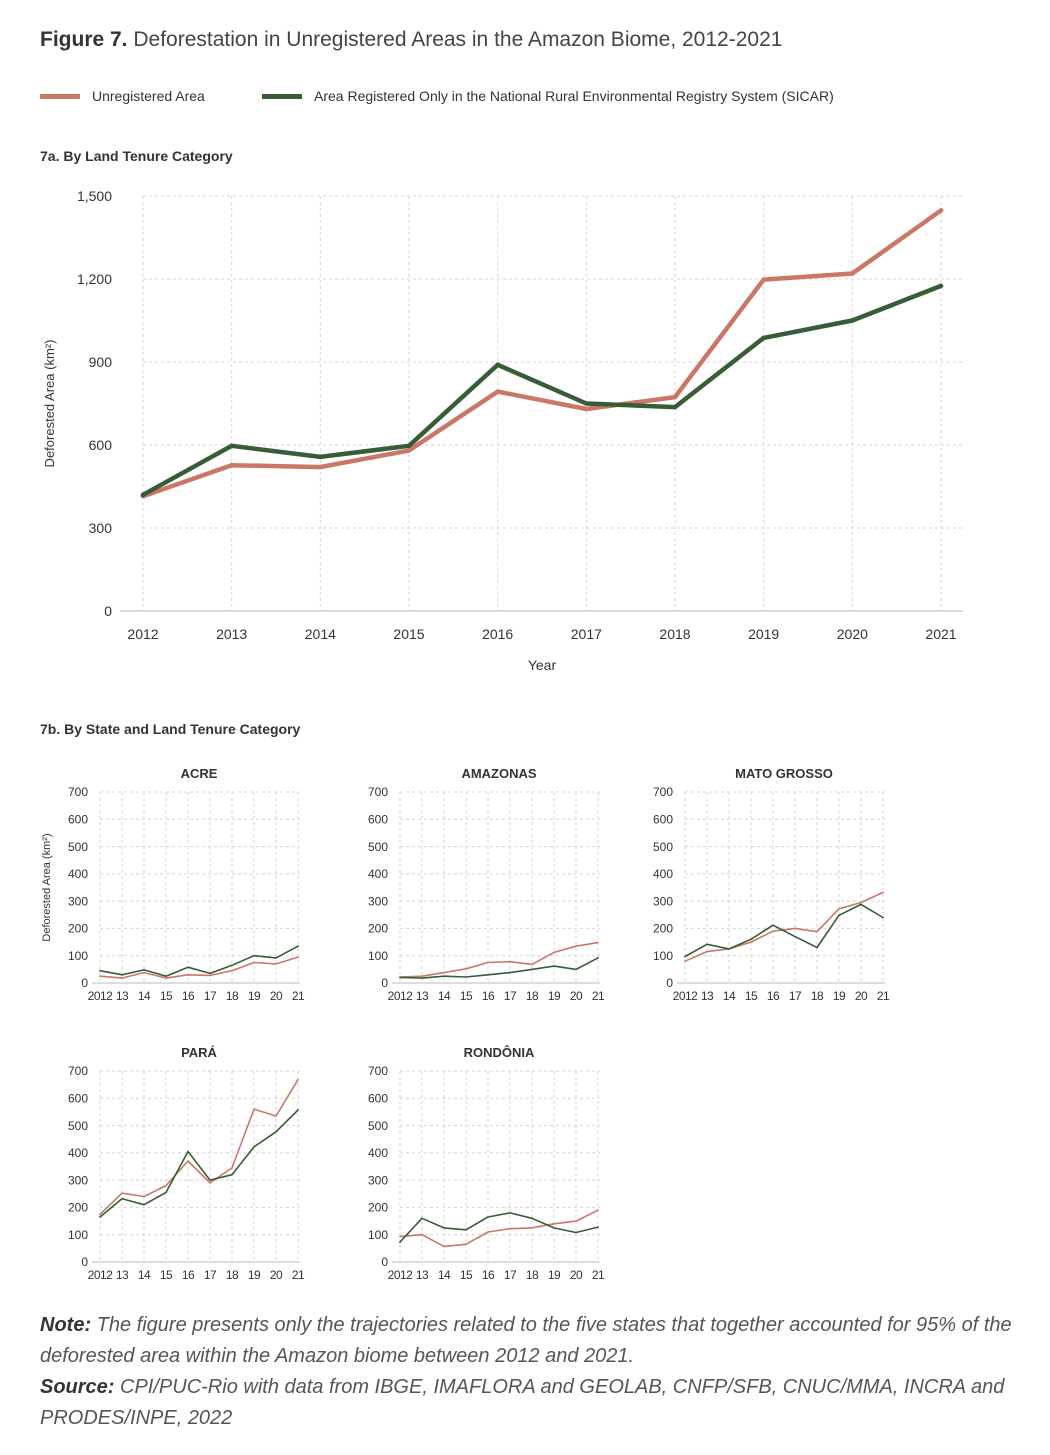  I want to click on amazonas-x-tick-label: 13, so click(422, 996).